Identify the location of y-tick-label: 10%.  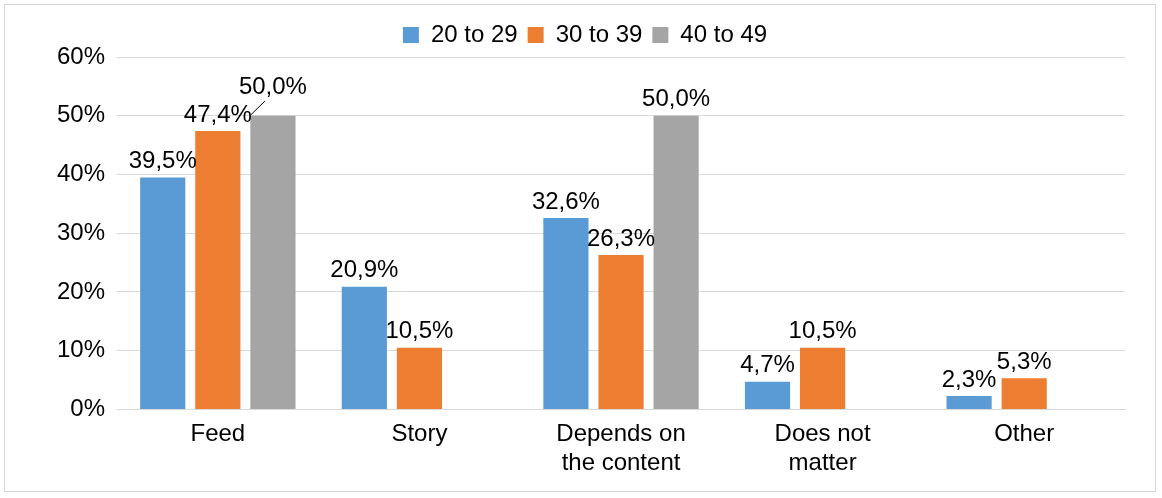
(81, 349).